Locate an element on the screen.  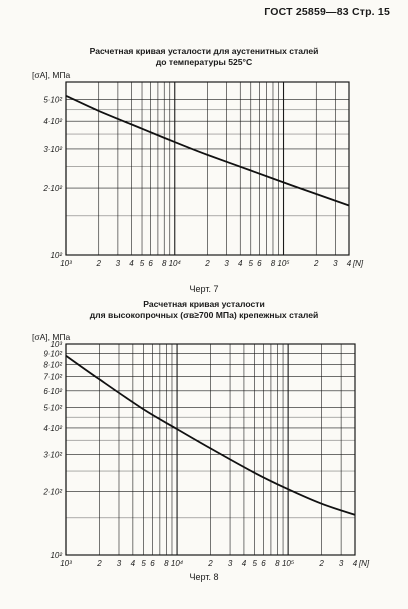
y-tick-label: 8·10² is located at coordinates (52, 364).